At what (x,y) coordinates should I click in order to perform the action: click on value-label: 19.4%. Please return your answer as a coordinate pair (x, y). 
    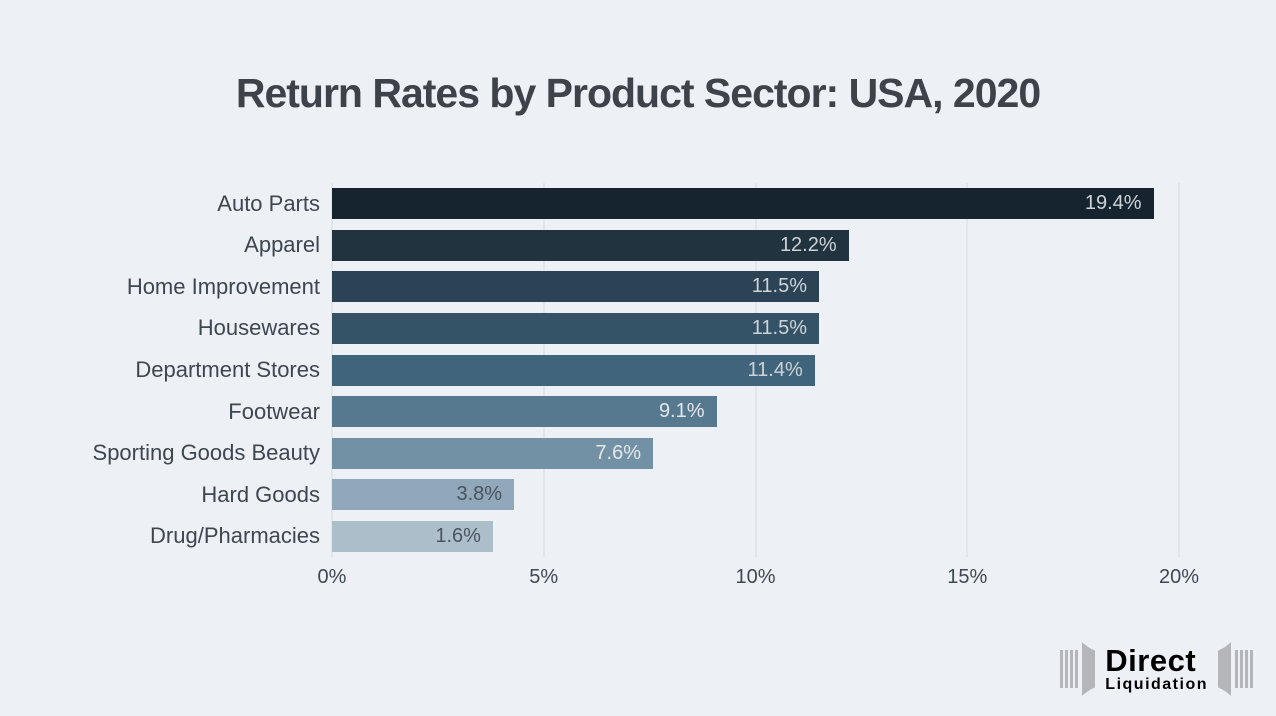
    Looking at the image, I should click on (1113, 203).